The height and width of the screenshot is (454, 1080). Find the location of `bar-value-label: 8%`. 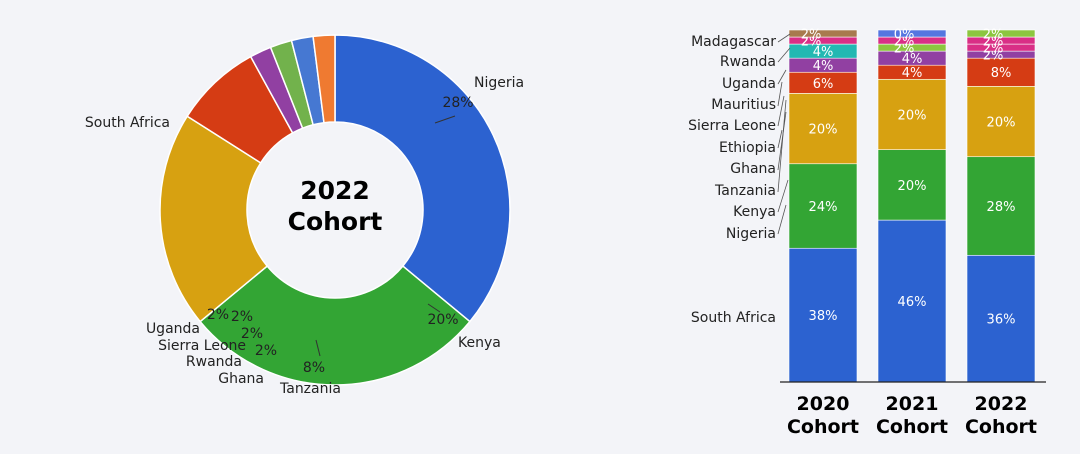

bar-value-label: 8% is located at coordinates (1001, 73).